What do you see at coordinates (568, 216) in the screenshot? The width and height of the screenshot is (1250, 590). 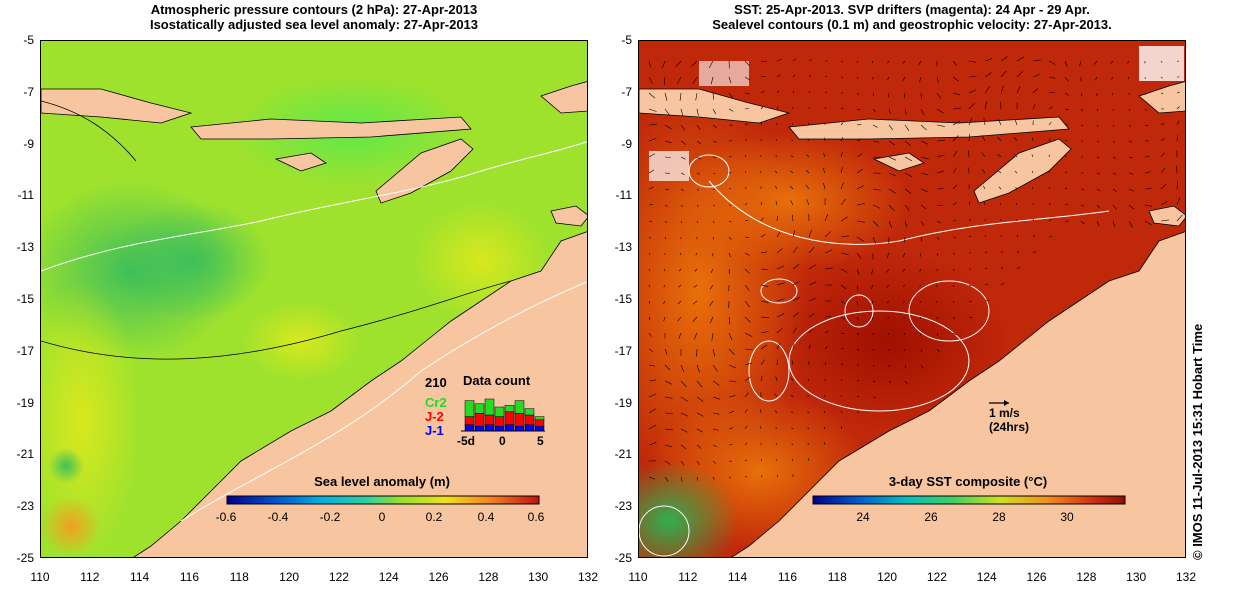 I see `island` at bounding box center [568, 216].